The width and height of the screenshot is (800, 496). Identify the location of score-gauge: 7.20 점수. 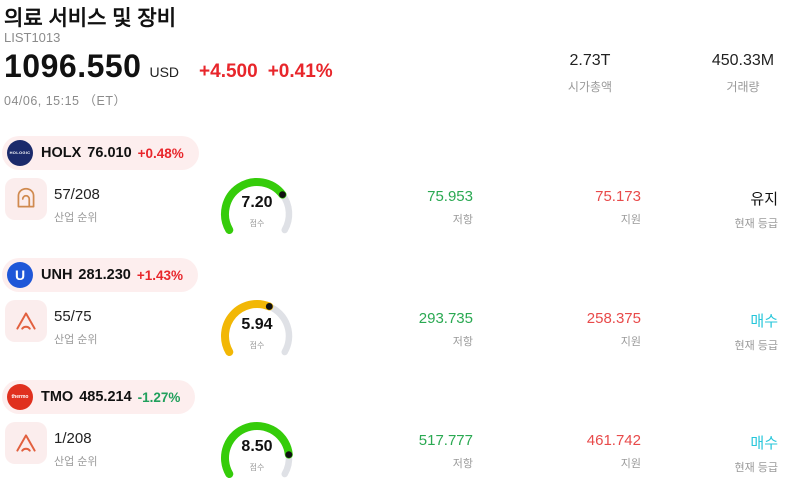
(257, 206).